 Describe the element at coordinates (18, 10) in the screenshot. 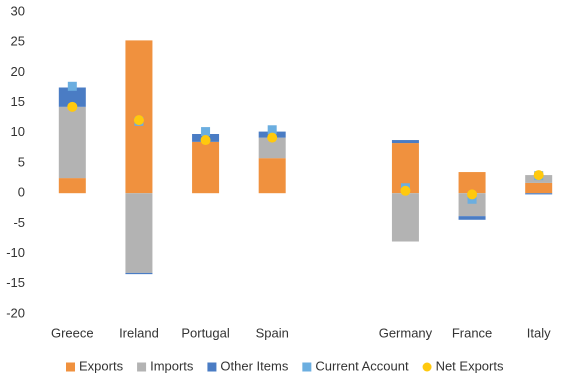

I see `y-tick-label: 30` at that location.